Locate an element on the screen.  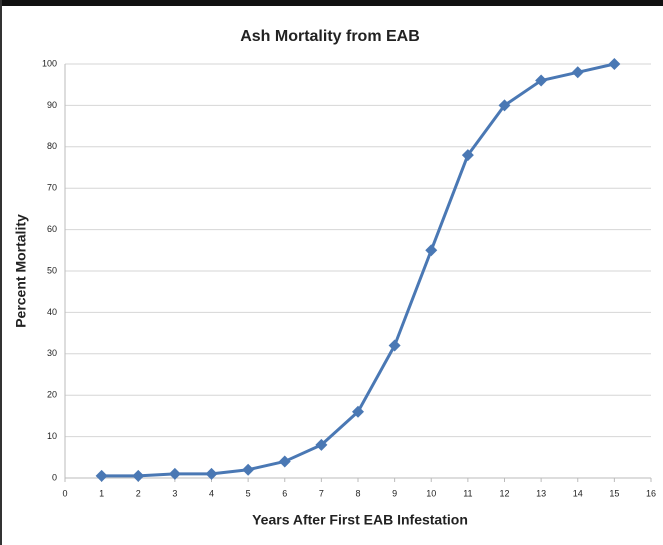
x-tick-label: 4 is located at coordinates (211, 493).